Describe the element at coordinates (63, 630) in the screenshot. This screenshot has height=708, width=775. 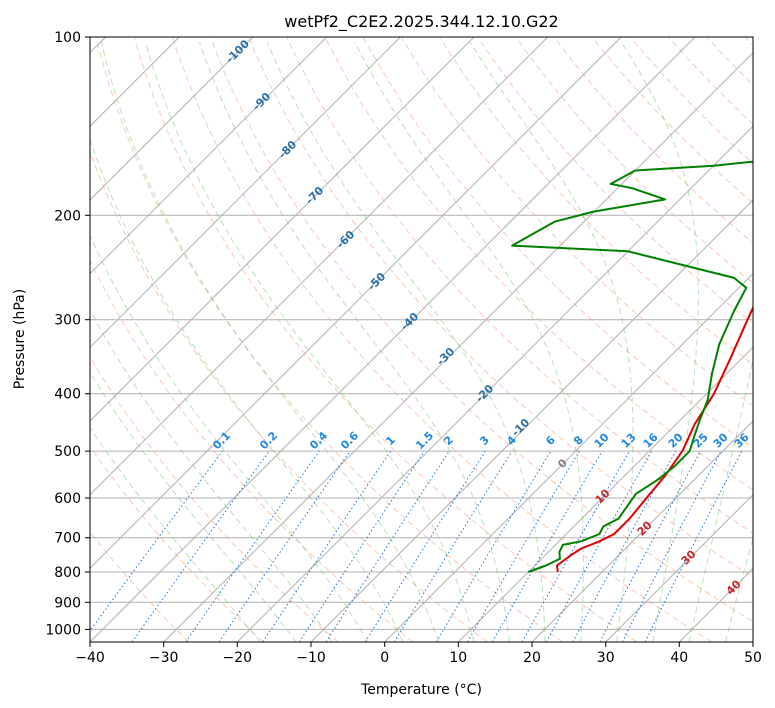
I see `y-tick-label: 1000` at that location.